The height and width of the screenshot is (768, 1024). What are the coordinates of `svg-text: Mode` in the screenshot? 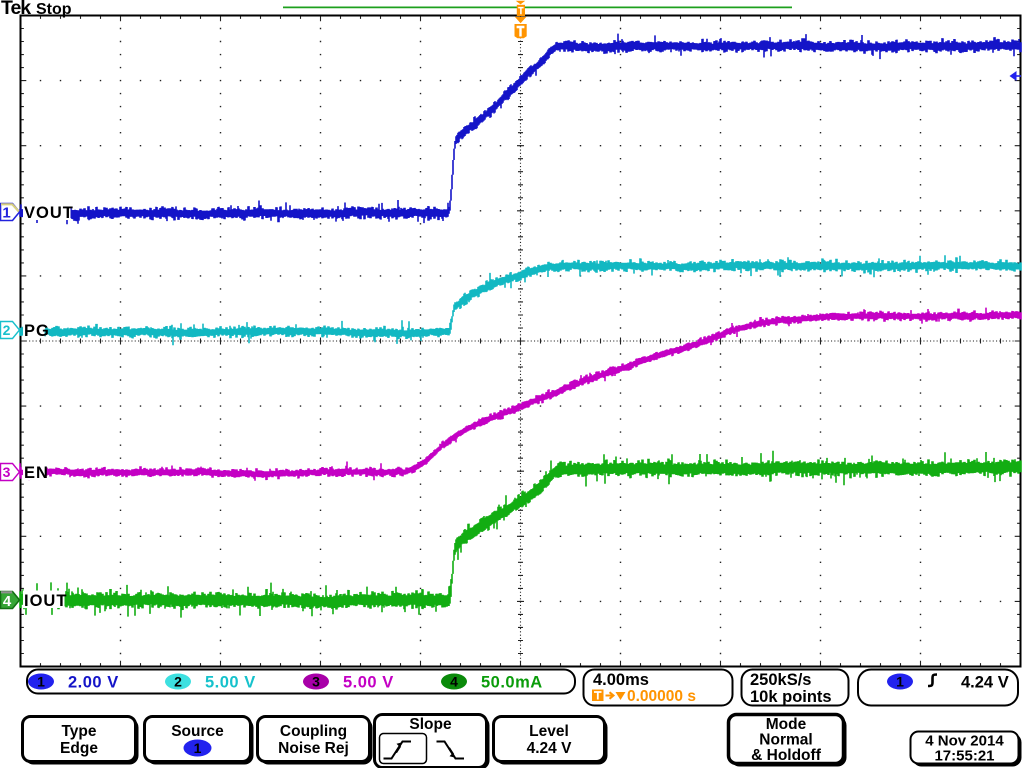 It's located at (786, 724).